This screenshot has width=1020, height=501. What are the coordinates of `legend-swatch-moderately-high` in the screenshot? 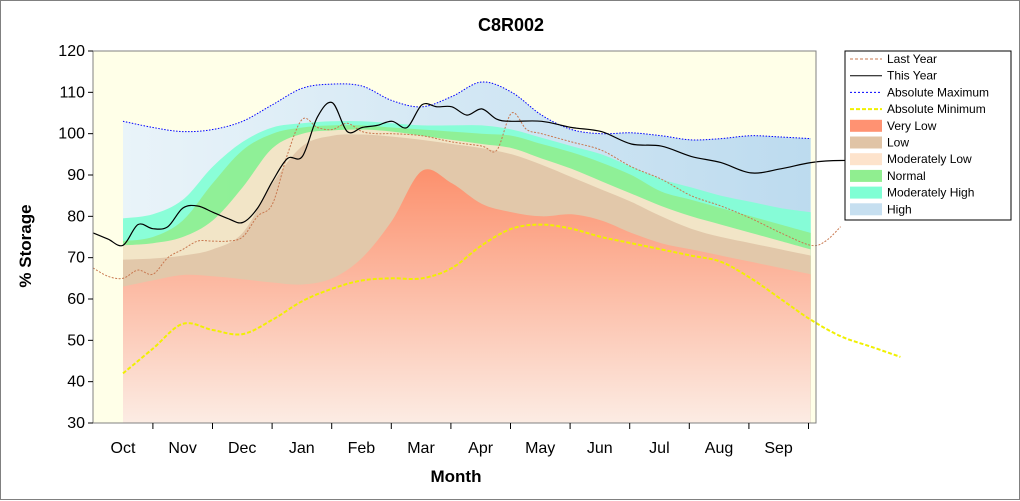 It's located at (866, 192).